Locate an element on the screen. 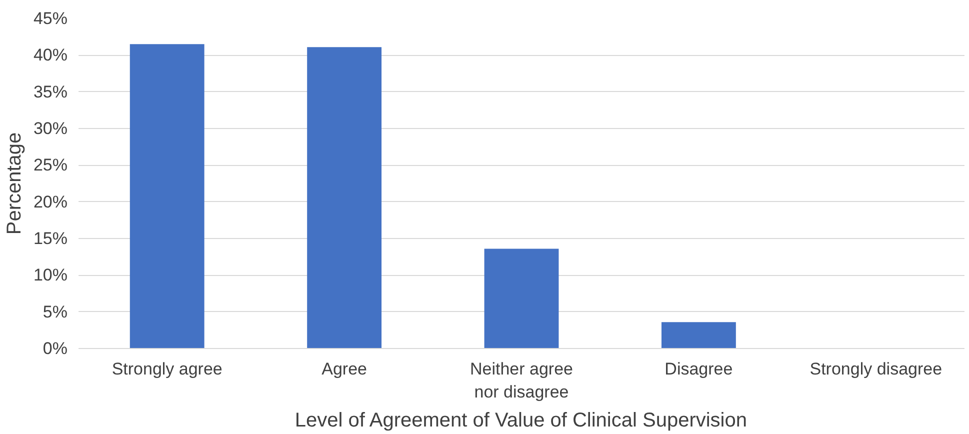 The width and height of the screenshot is (969, 434). x-tick-label: Disagree is located at coordinates (698, 369).